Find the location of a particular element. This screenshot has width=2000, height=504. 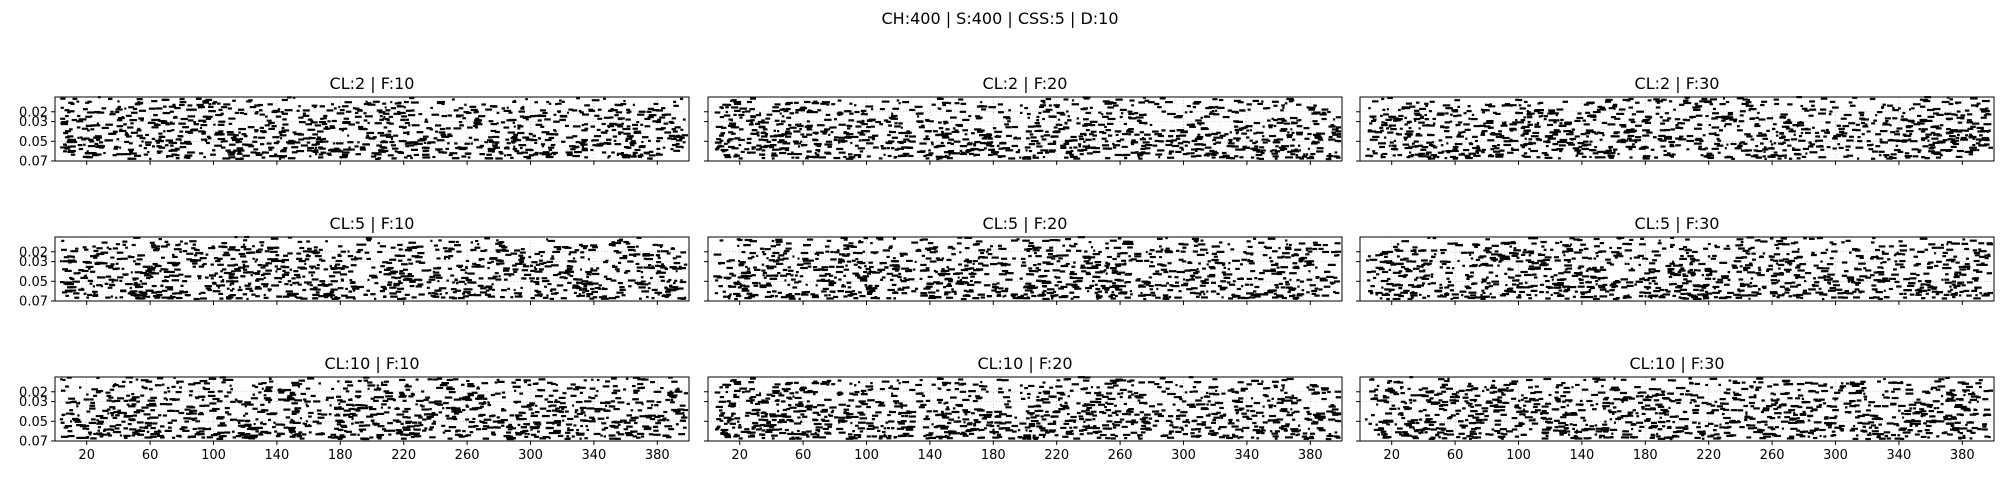

subplot-title: CL:2 | F:10 is located at coordinates (372, 83).